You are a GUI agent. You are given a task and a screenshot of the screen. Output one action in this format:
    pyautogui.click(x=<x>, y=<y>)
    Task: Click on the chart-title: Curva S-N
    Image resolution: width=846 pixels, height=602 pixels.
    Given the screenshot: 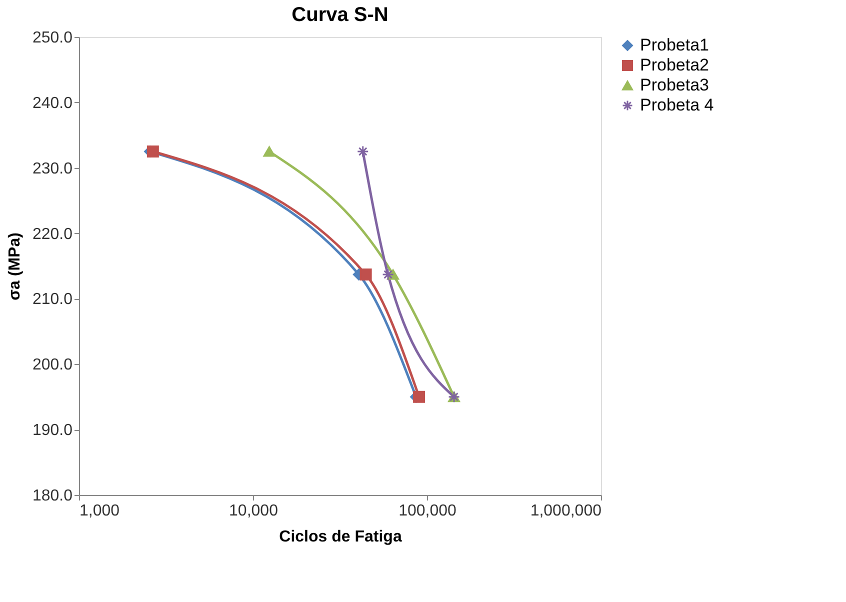 What is the action you would take?
    pyautogui.click(x=340, y=15)
    